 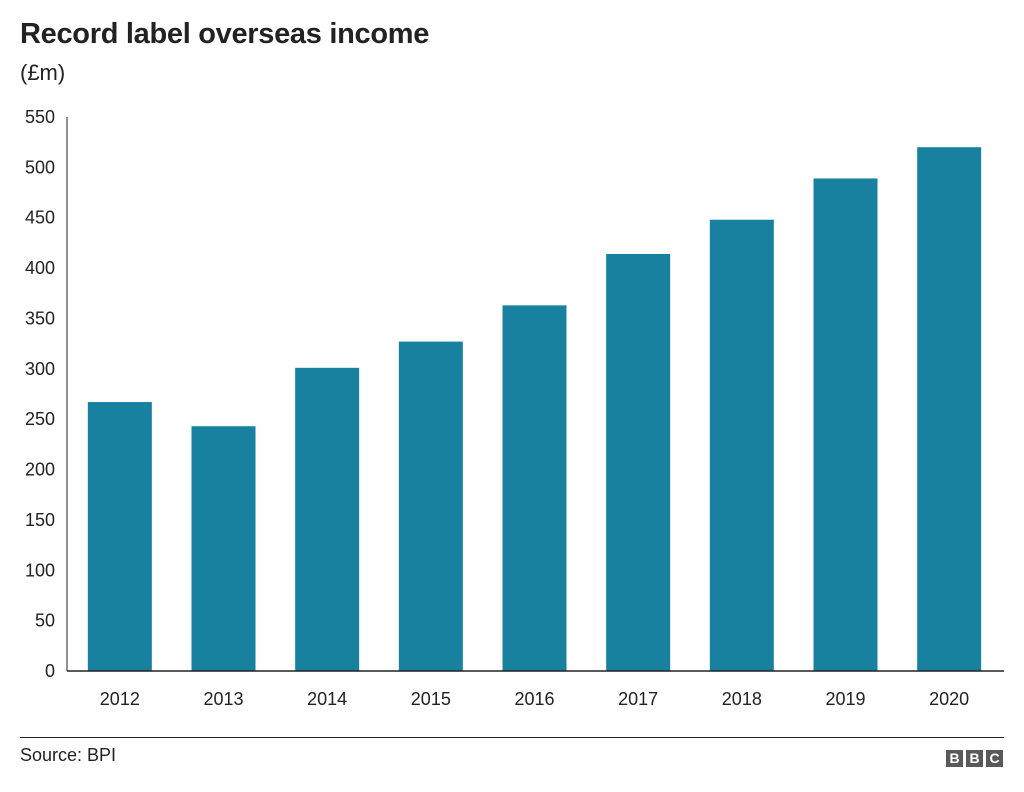 What do you see at coordinates (534, 699) in the screenshot?
I see `x-tick-label: 2016` at bounding box center [534, 699].